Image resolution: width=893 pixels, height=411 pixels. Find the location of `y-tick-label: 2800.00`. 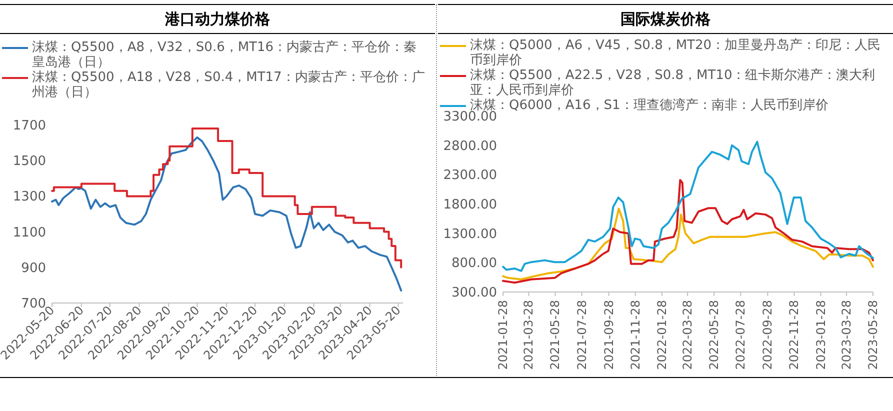

y-tick-label: 2800.00 is located at coordinates (470, 146).